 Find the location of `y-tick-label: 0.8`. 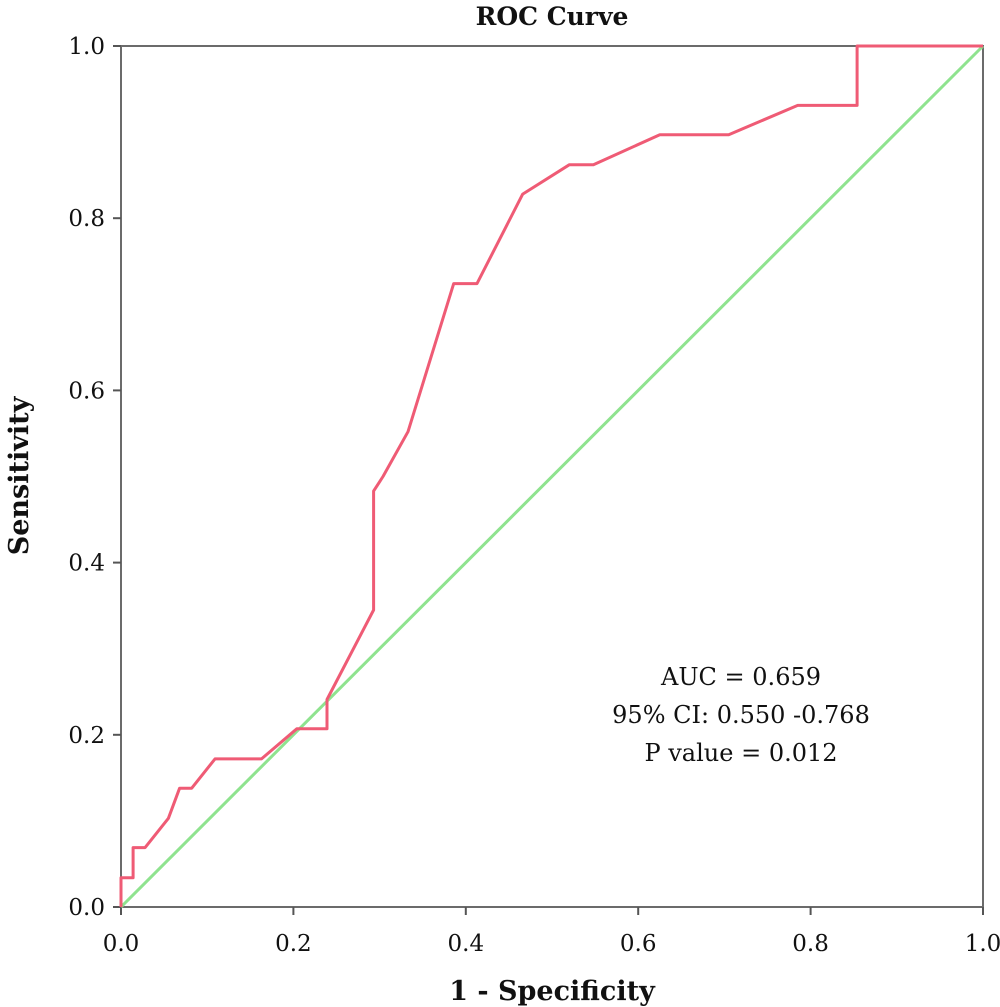

y-tick-label: 0.8 is located at coordinates (86, 219).